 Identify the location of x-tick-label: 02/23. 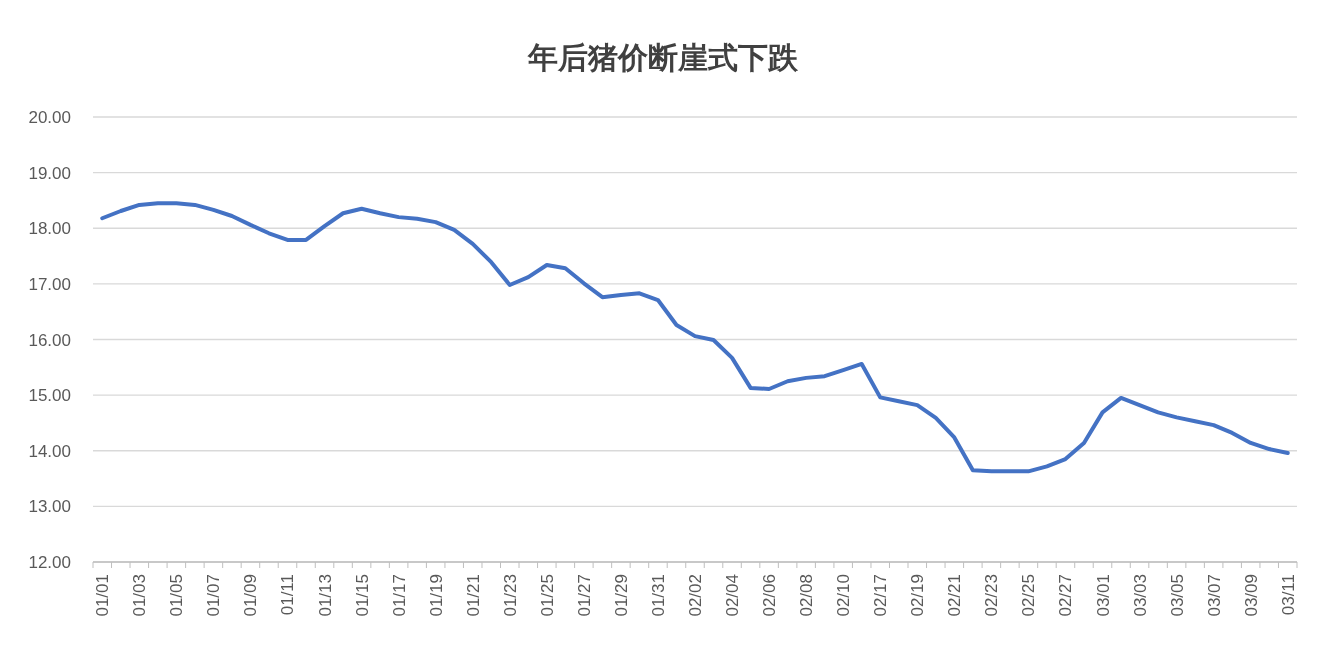
(992, 595).